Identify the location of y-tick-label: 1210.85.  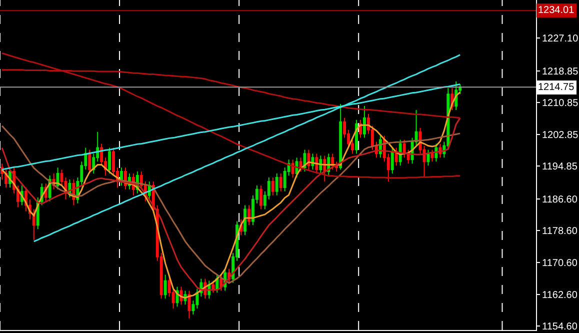
(560, 104).